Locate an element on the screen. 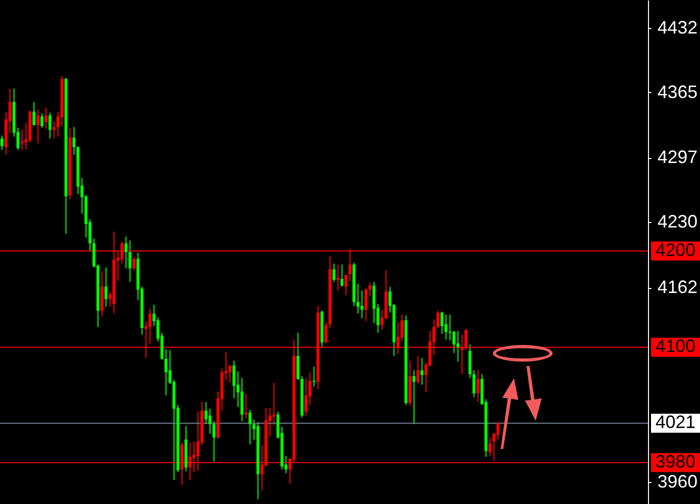  ref-line-label: 4100 is located at coordinates (675, 346).